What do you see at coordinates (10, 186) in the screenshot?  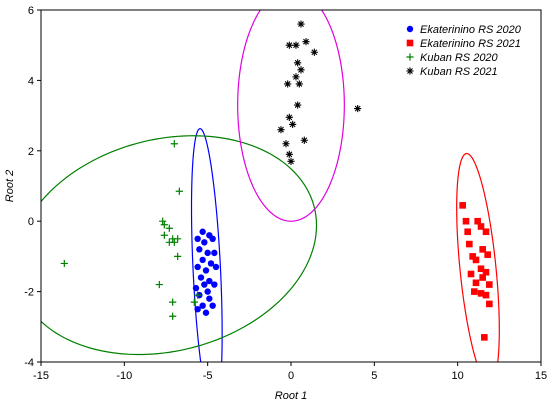 I see `y-axis-label: Root 2` at bounding box center [10, 186].